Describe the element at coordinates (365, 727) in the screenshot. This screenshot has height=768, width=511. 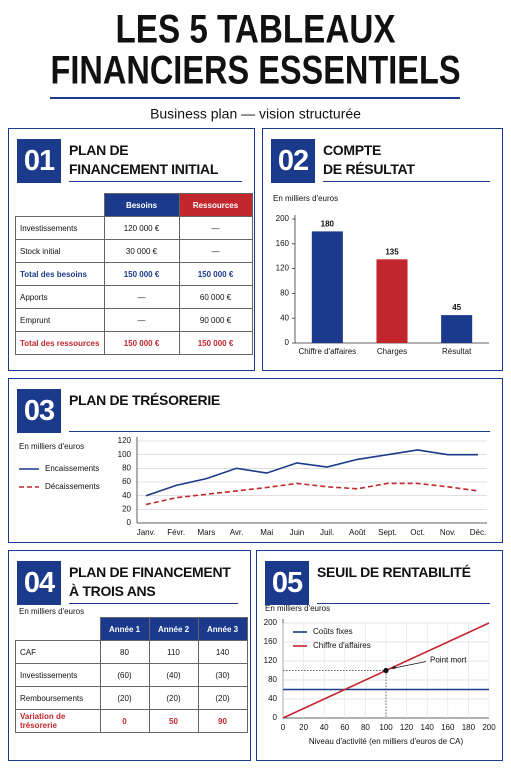
I see `x-tick-label: 80` at that location.